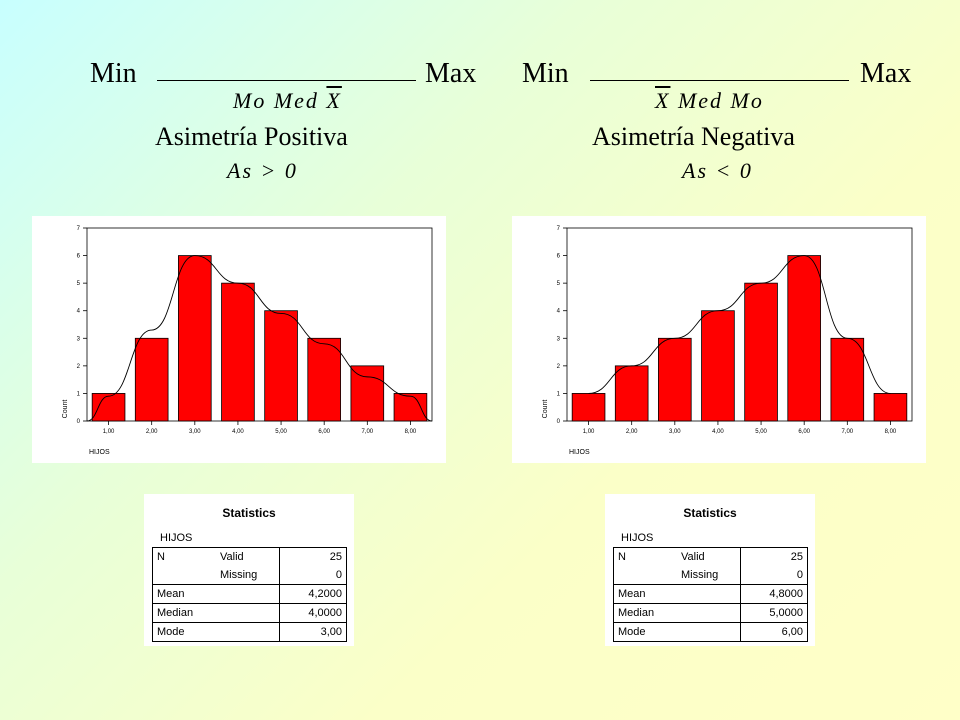  I want to click on left-title: Asimetría Positiva, so click(251, 136).